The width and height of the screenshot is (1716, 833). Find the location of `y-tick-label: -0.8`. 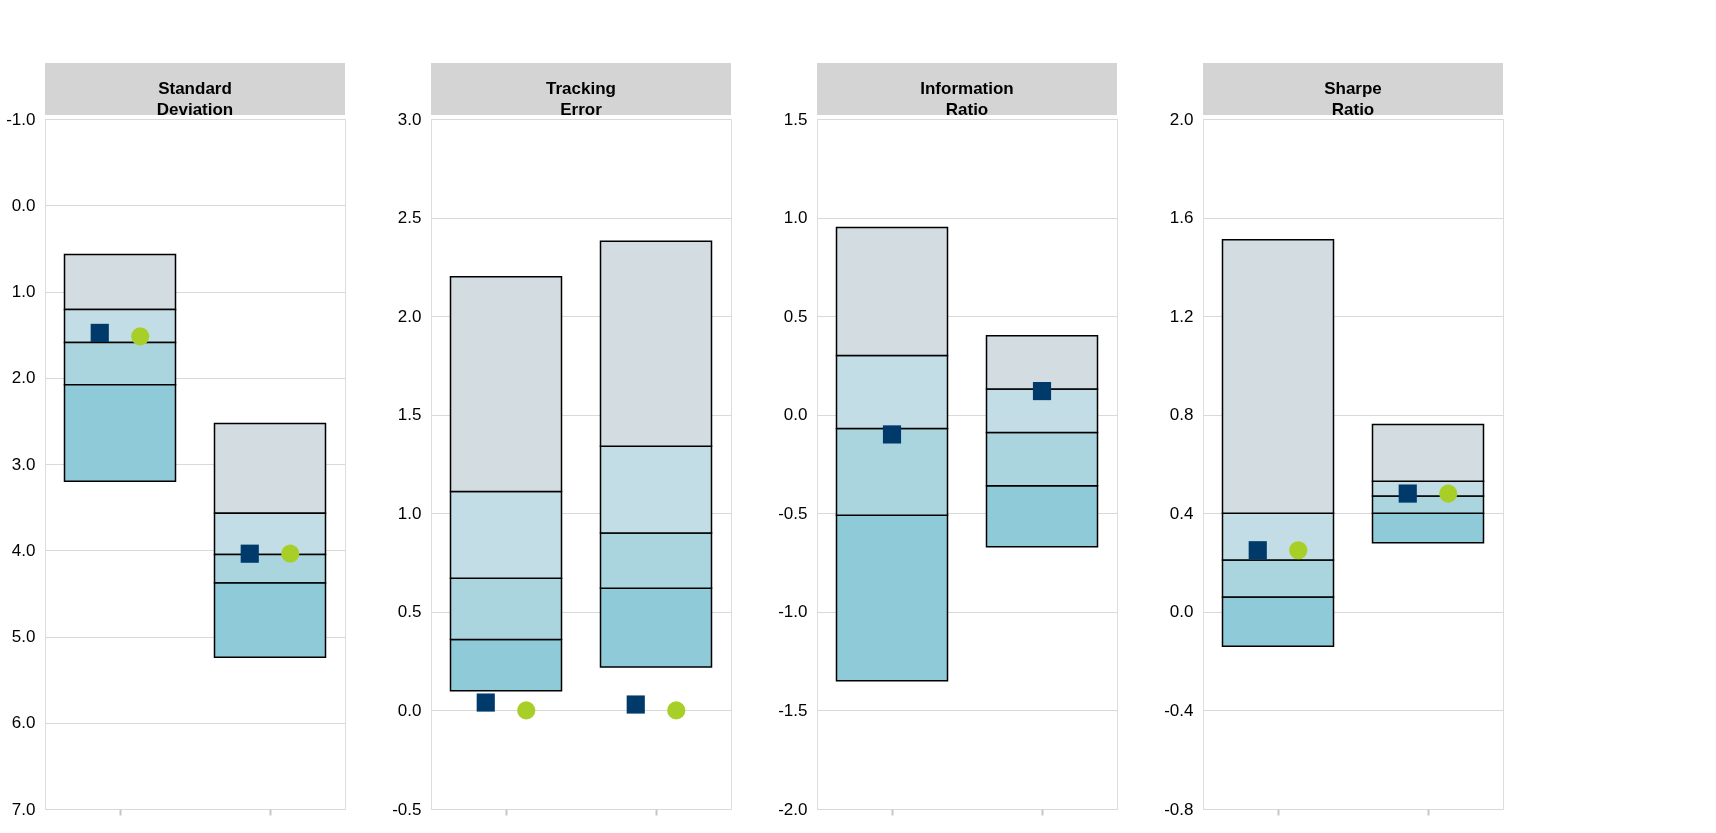

y-tick-label: -0.8 is located at coordinates (1179, 809).